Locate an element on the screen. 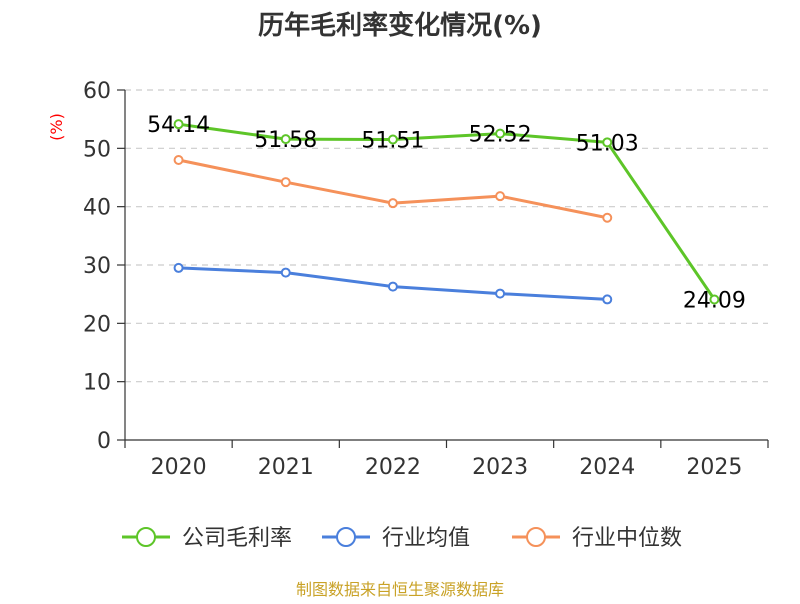 The height and width of the screenshot is (604, 800). data-label: 51.51 is located at coordinates (392, 141).